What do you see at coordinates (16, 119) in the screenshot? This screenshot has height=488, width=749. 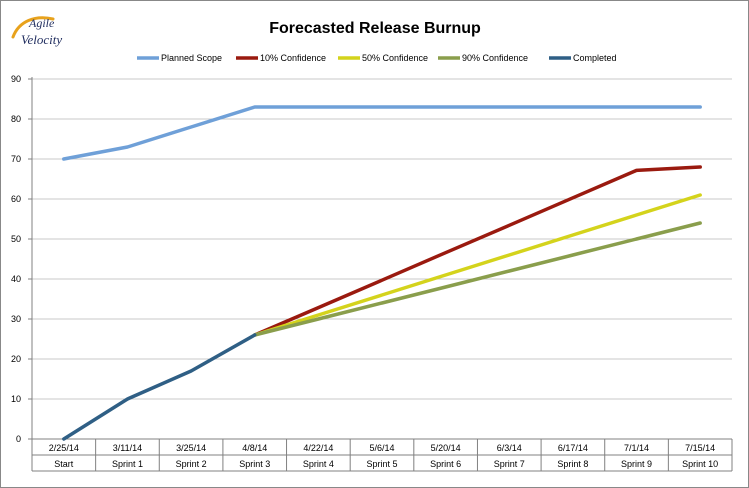 I see `y-tick-label: 80` at bounding box center [16, 119].